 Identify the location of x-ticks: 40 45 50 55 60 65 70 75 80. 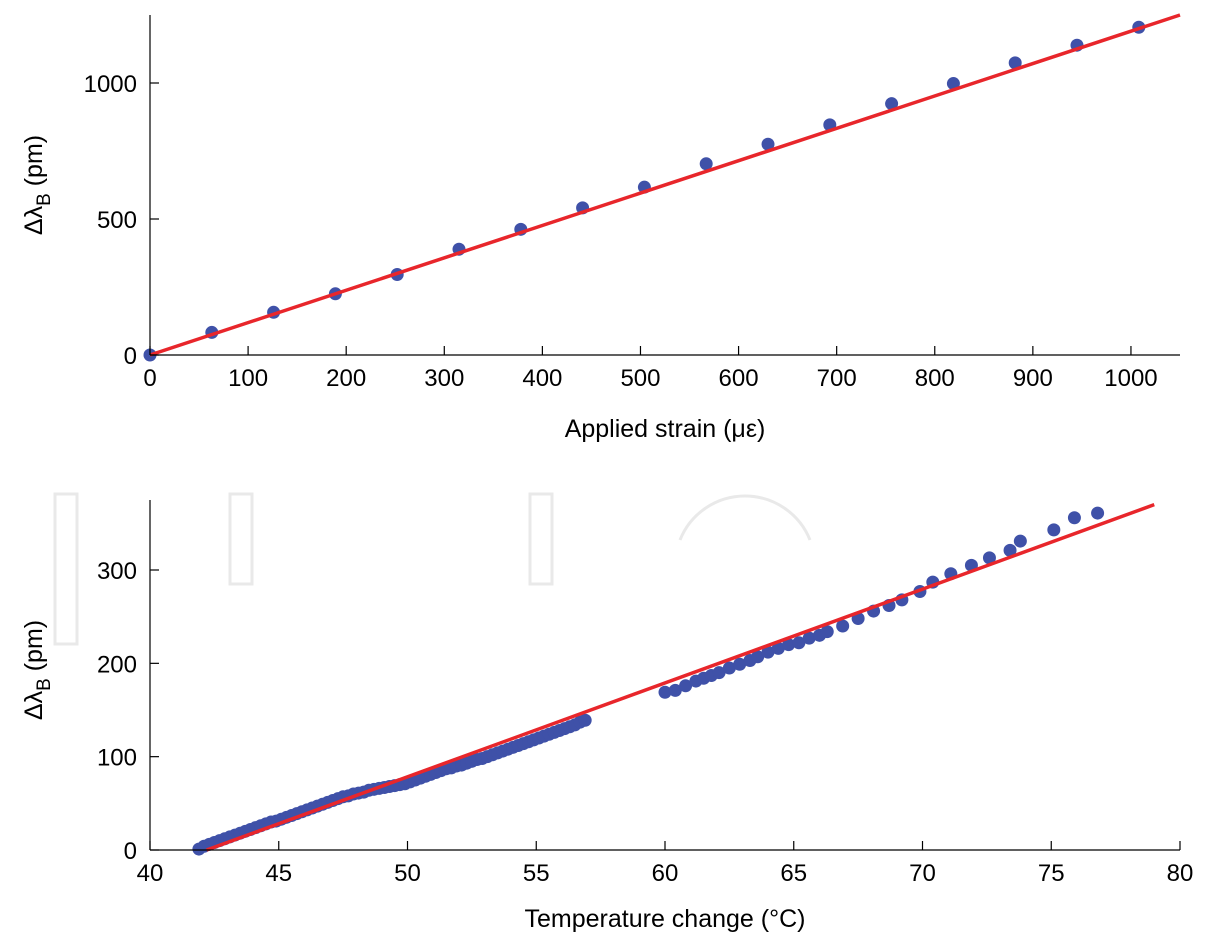
(665, 864).